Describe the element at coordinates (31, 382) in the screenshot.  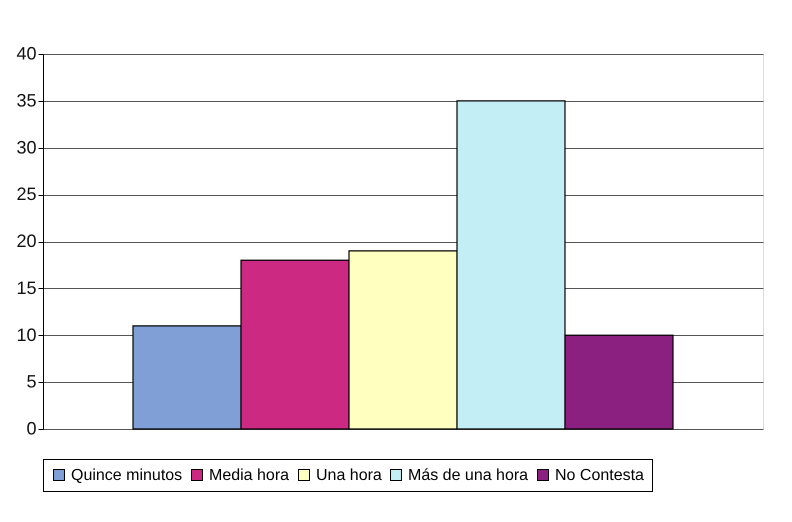
I see `y-tick-label: 5` at that location.